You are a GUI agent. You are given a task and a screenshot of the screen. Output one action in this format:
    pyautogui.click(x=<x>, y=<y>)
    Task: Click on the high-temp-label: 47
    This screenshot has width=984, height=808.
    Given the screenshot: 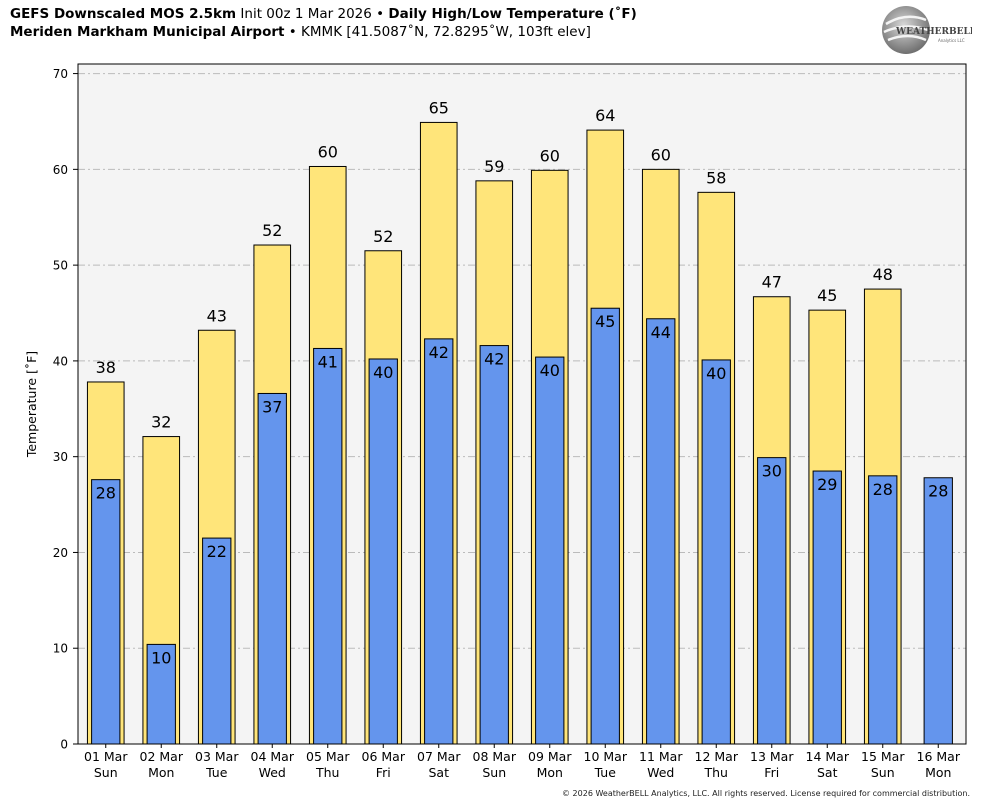 What is the action you would take?
    pyautogui.click(x=772, y=282)
    